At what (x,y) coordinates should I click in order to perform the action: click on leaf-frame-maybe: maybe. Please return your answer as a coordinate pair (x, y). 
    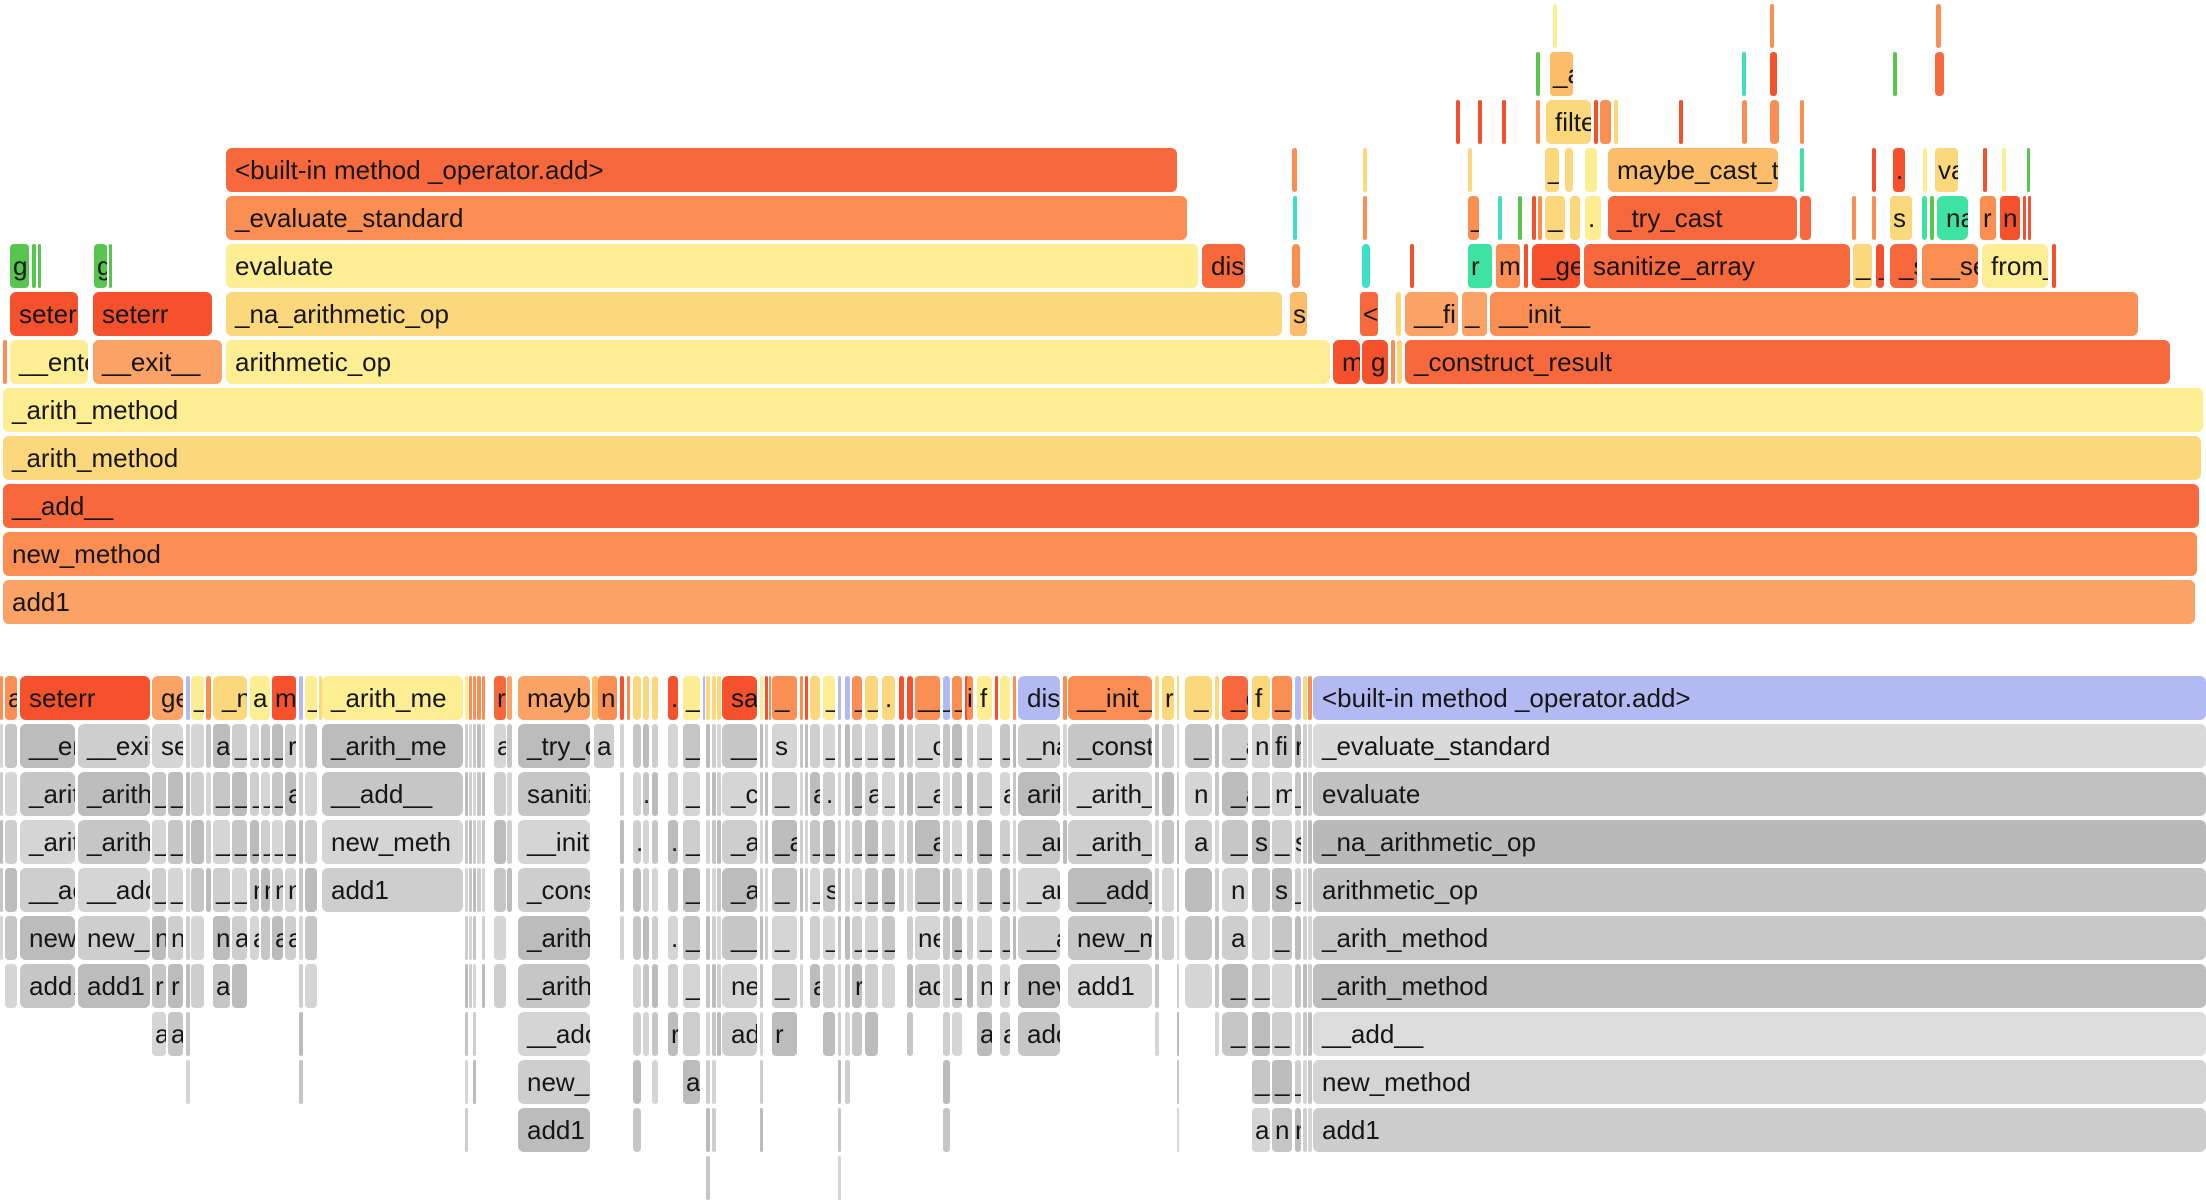
    Looking at the image, I should click on (554, 698).